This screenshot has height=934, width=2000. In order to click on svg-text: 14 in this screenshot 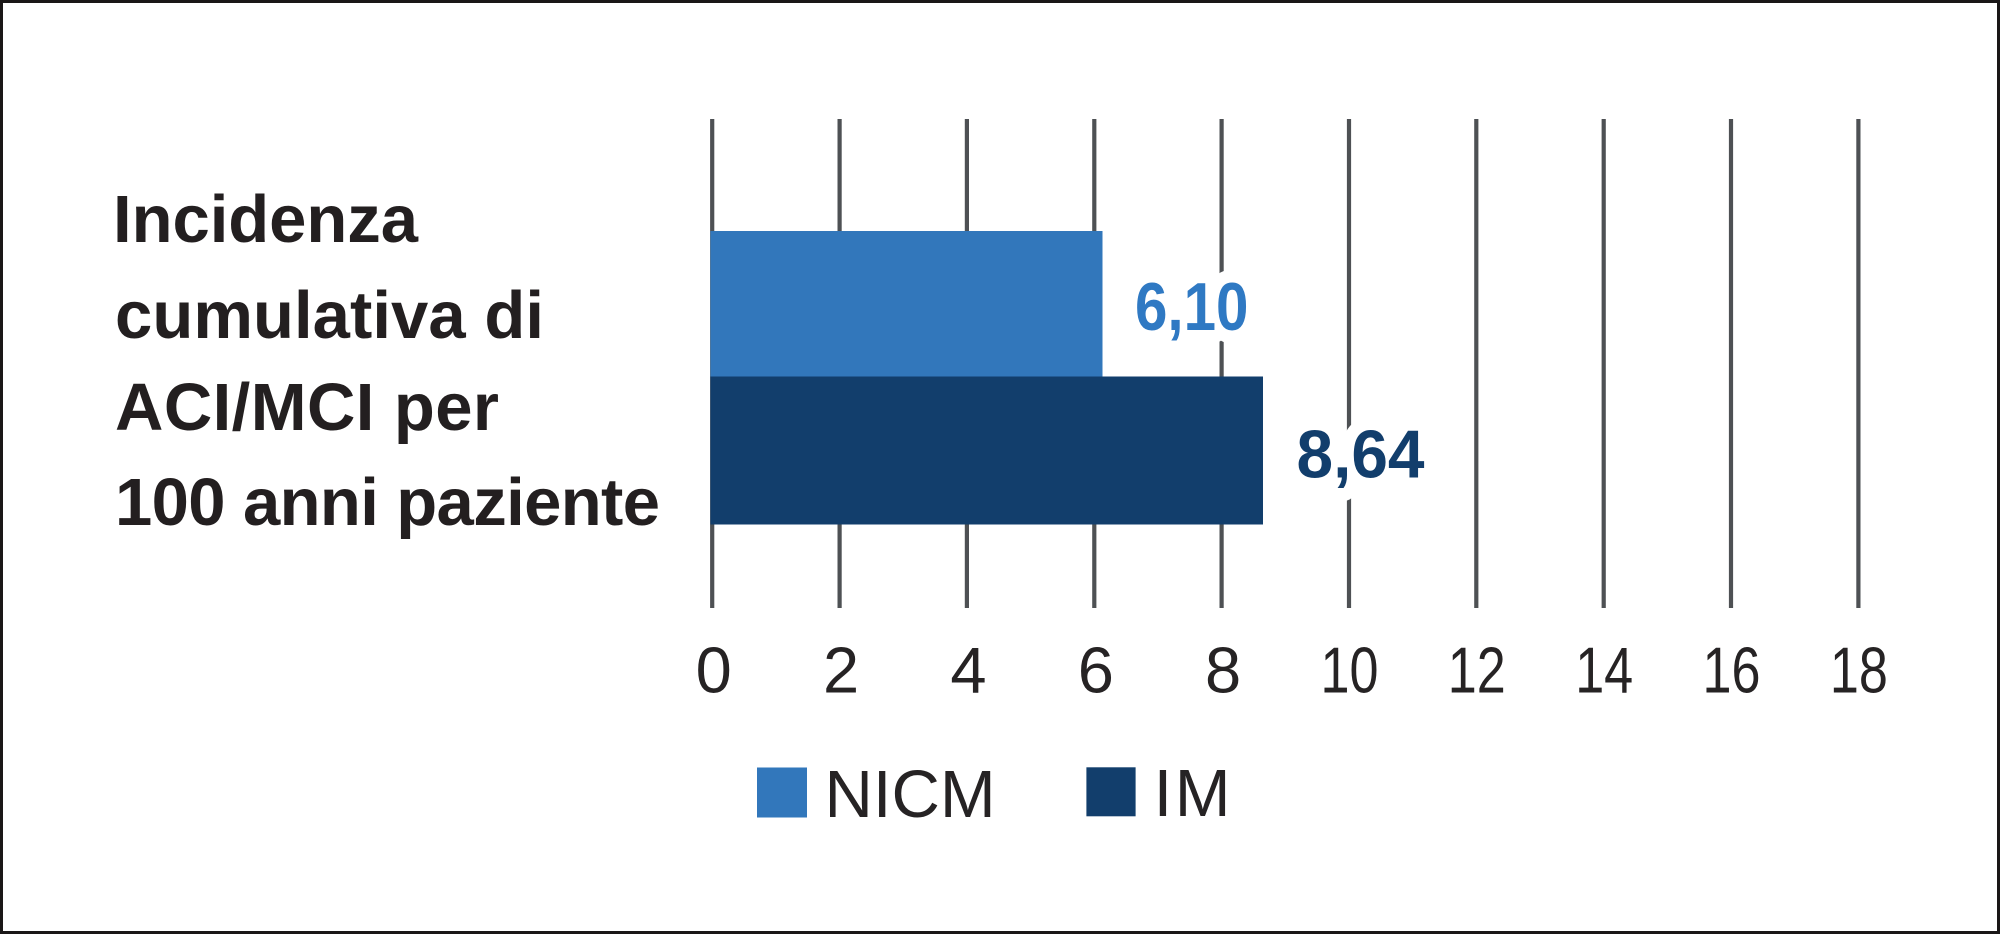, I will do `click(1604, 670)`.